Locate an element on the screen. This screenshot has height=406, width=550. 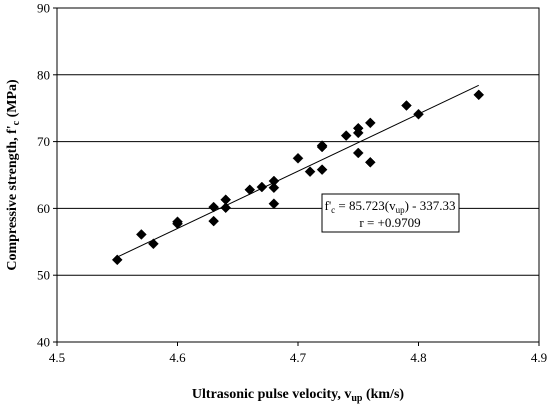
x-axis-title: Ultrasonic pulse velocity, vup (km/s) is located at coordinates (298, 395).